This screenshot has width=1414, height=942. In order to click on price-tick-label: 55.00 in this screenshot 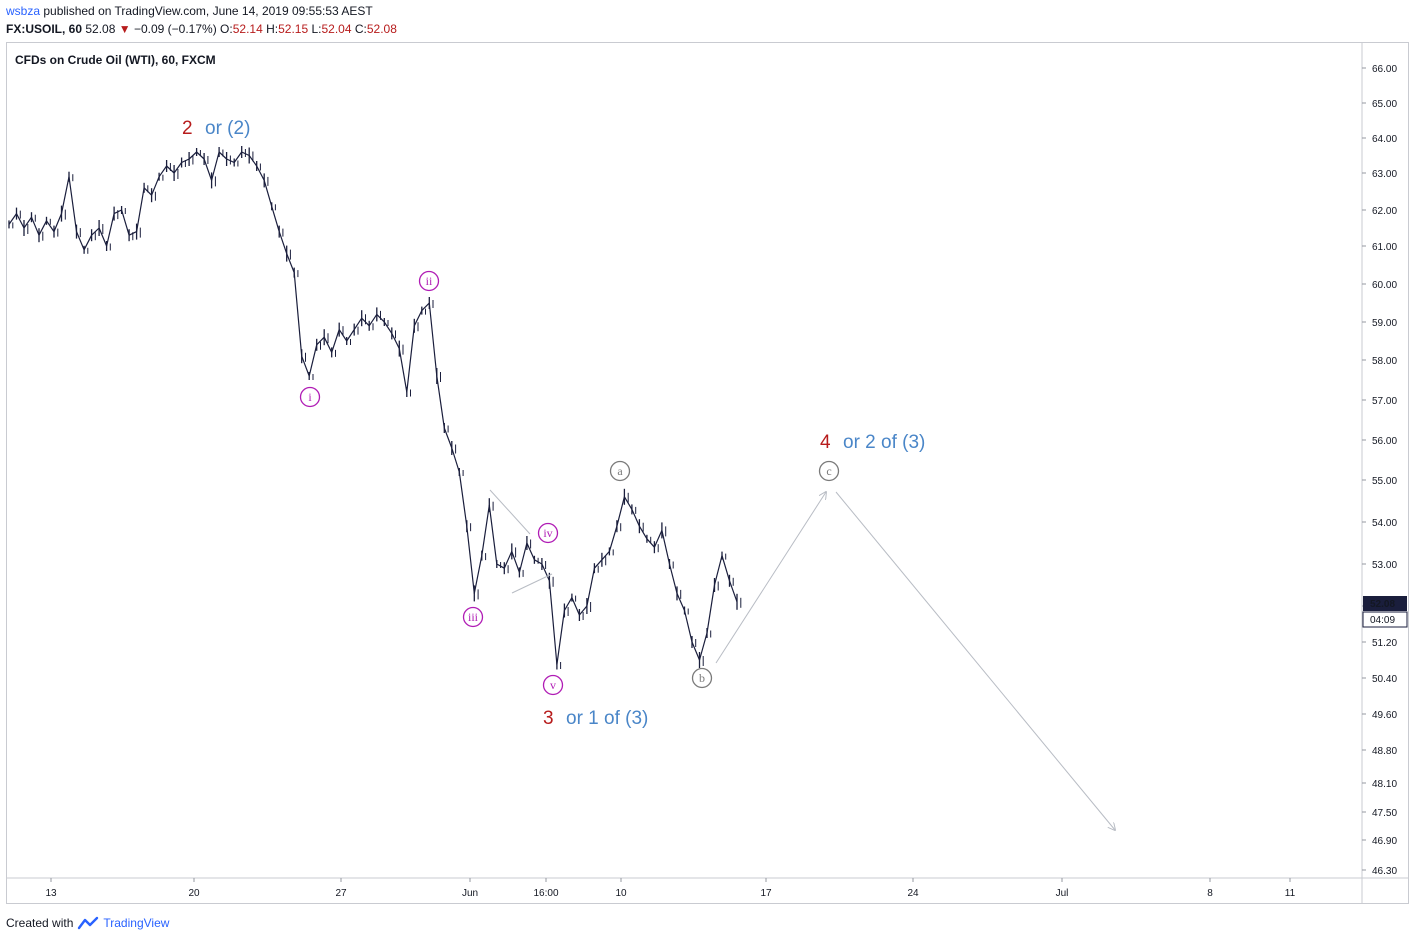, I will do `click(1384, 481)`.